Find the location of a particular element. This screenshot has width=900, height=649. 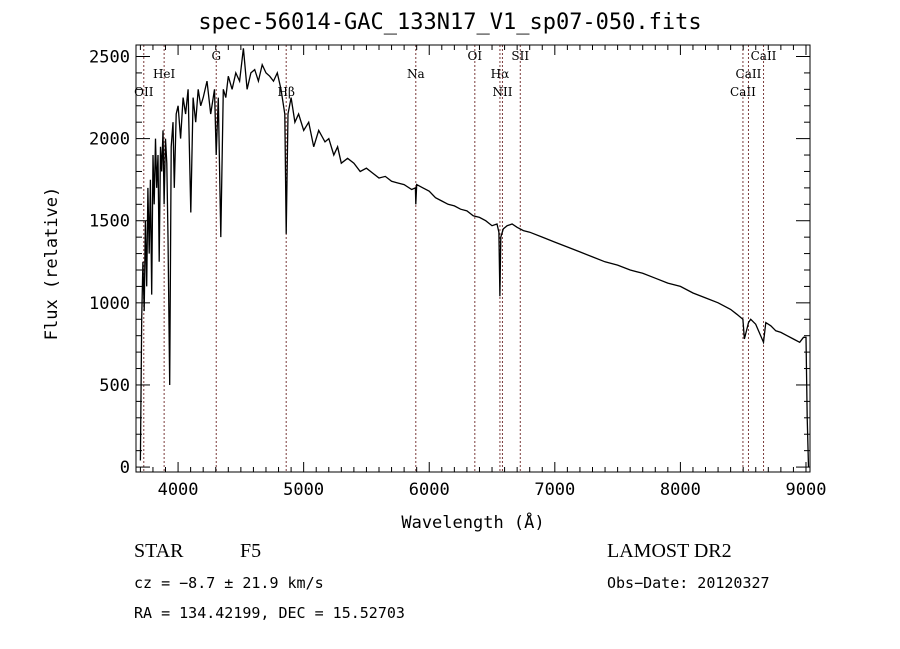

y-tick-label: 0 is located at coordinates (125, 468).